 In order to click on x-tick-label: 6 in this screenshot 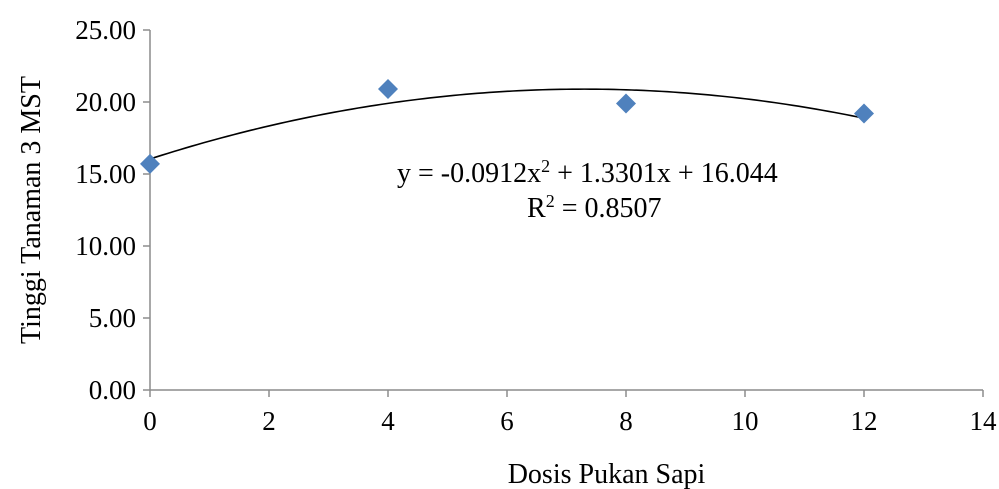, I will do `click(507, 421)`.